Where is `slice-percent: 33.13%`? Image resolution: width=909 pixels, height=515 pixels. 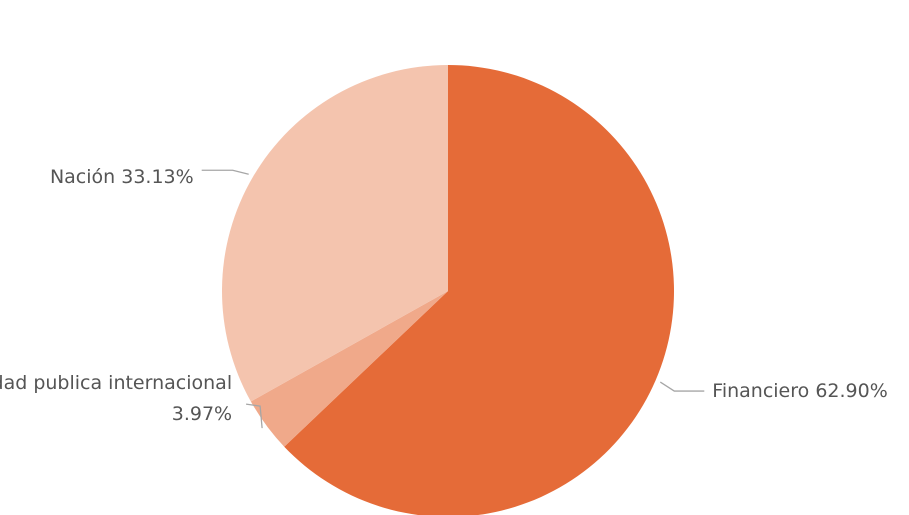
slice-percent: 33.13% is located at coordinates (154, 177).